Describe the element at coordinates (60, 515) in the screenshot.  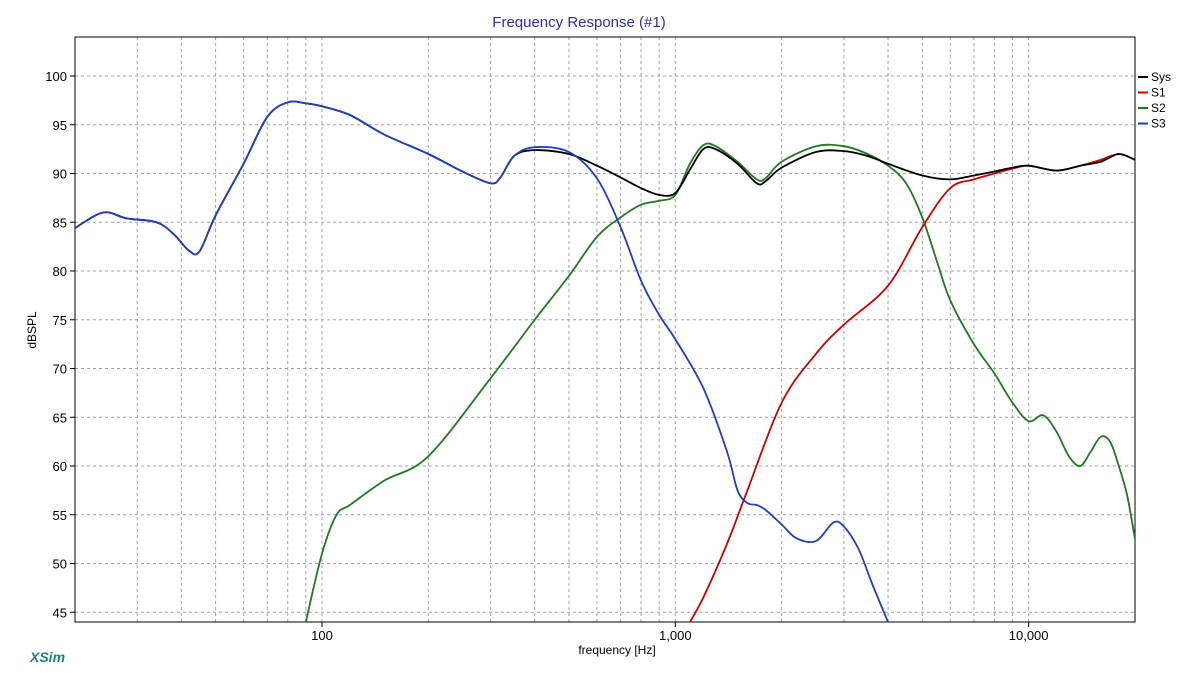
I see `y-tick-label: 55` at that location.